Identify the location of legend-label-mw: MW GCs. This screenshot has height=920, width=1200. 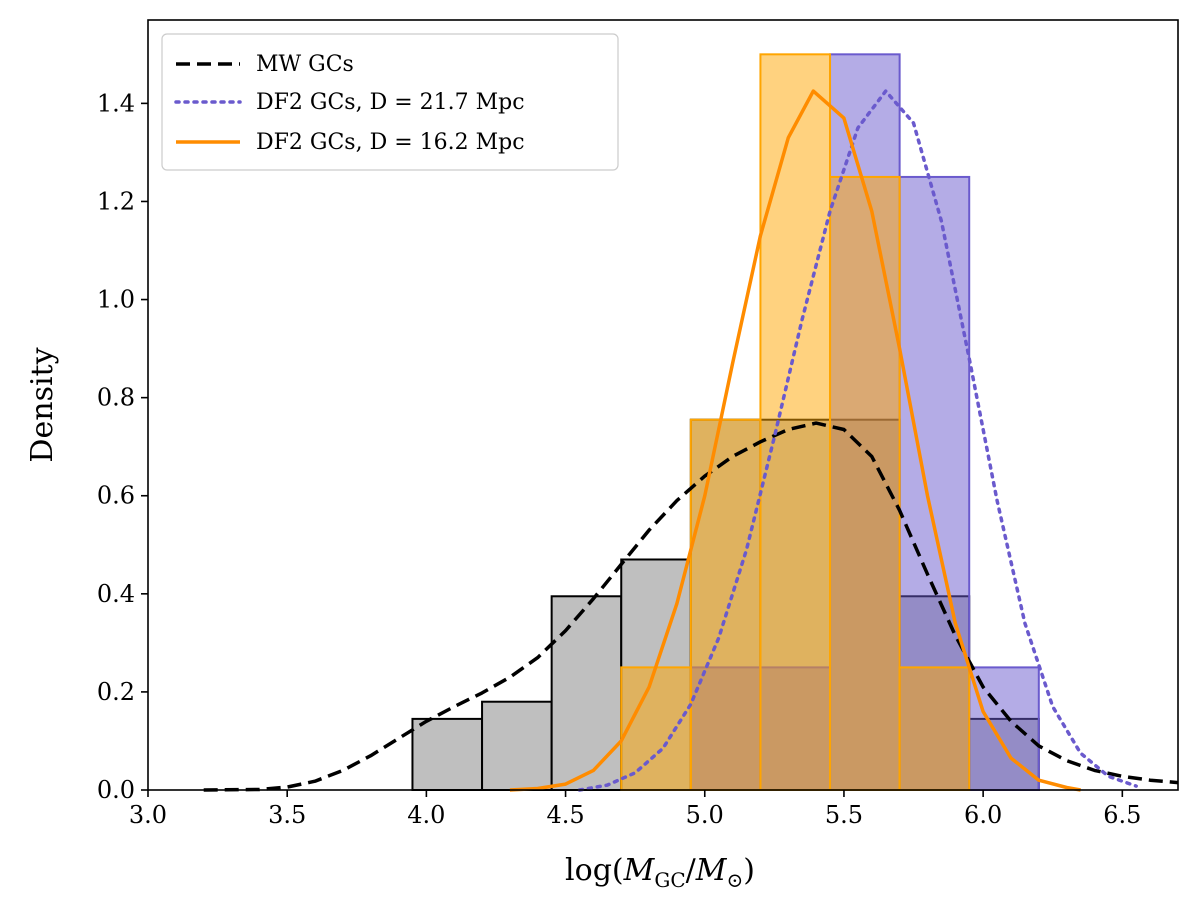
(305, 64).